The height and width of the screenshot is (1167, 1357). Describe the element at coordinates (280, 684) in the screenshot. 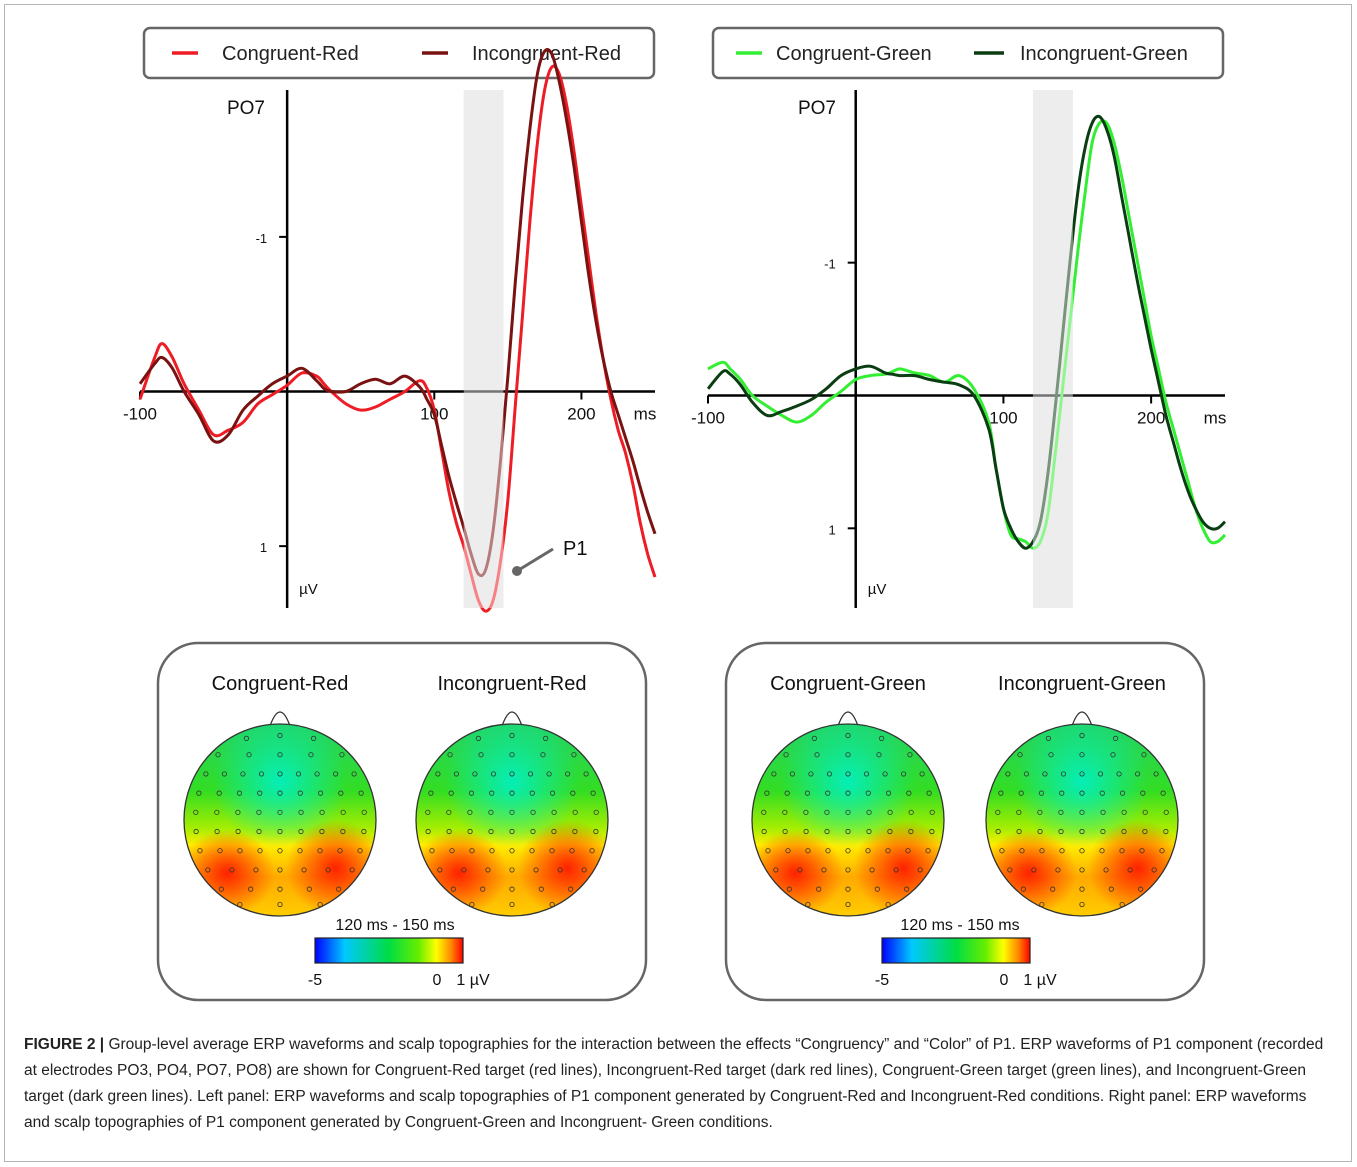

I see `topomap-label: Congruent-Red` at that location.